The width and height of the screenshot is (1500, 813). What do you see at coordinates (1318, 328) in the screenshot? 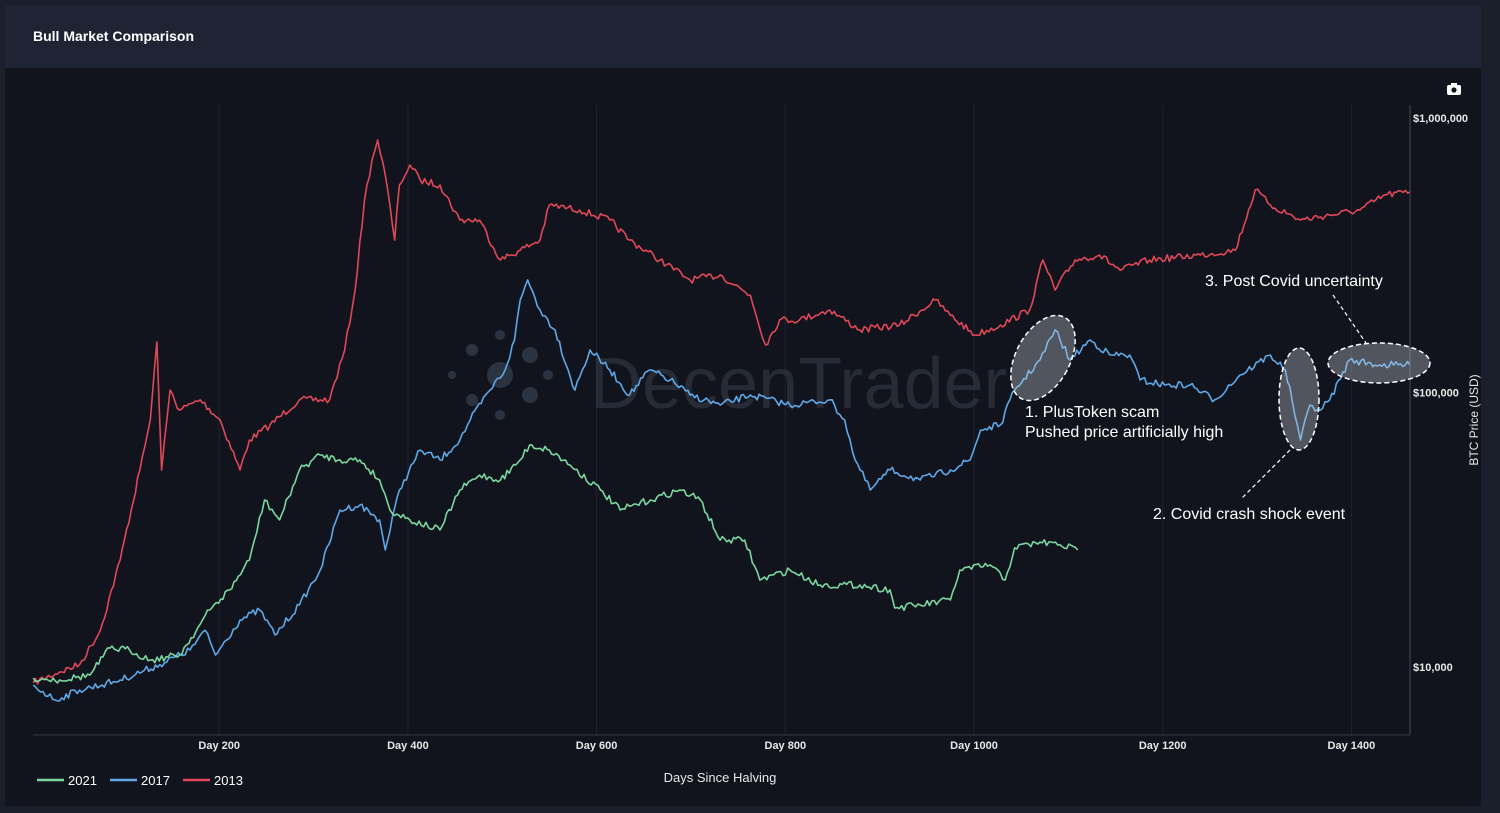
I see `annotation-post-covid: 3. Post Covid uncertainty` at bounding box center [1318, 328].